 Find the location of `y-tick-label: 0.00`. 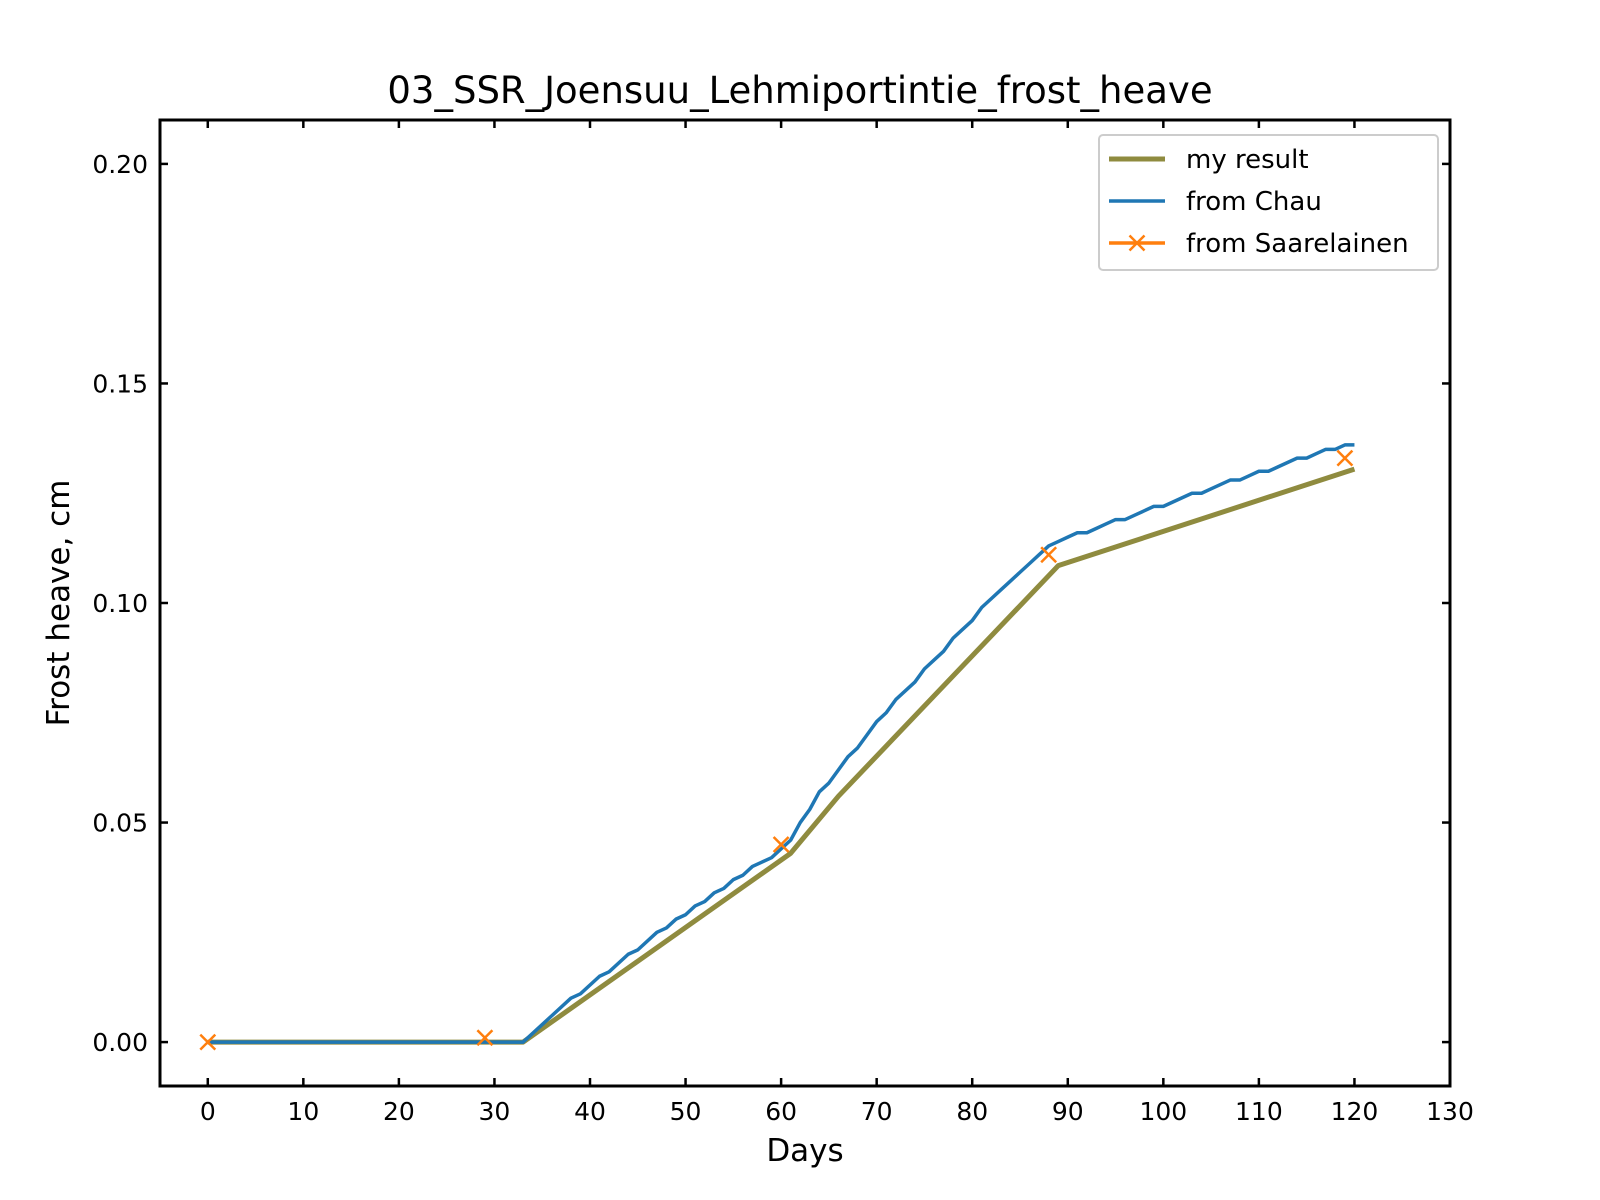

y-tick-label: 0.00 is located at coordinates (120, 1042).